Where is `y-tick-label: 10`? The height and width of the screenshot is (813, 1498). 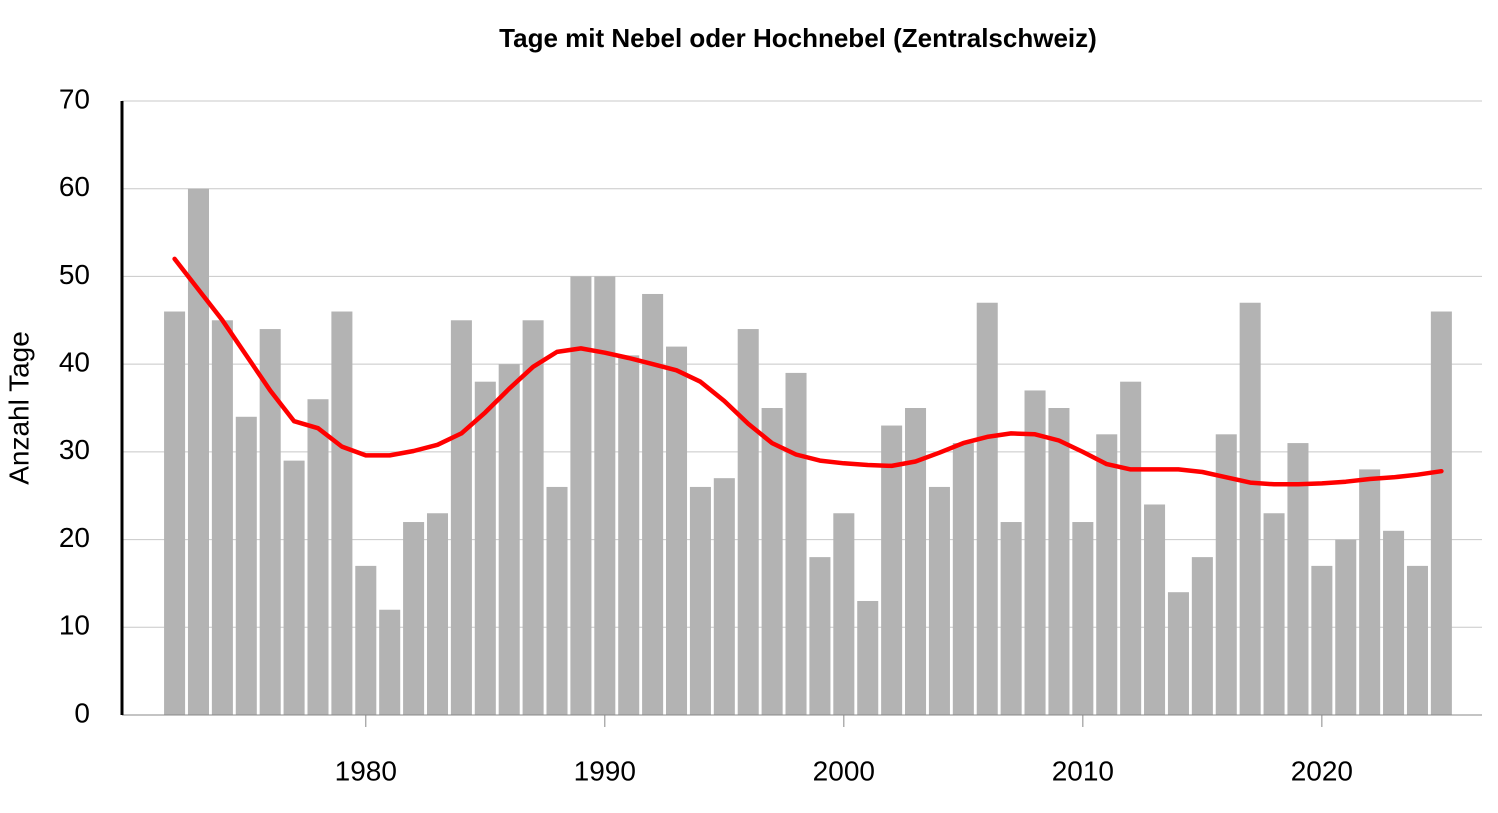 y-tick-label: 10 is located at coordinates (74, 625).